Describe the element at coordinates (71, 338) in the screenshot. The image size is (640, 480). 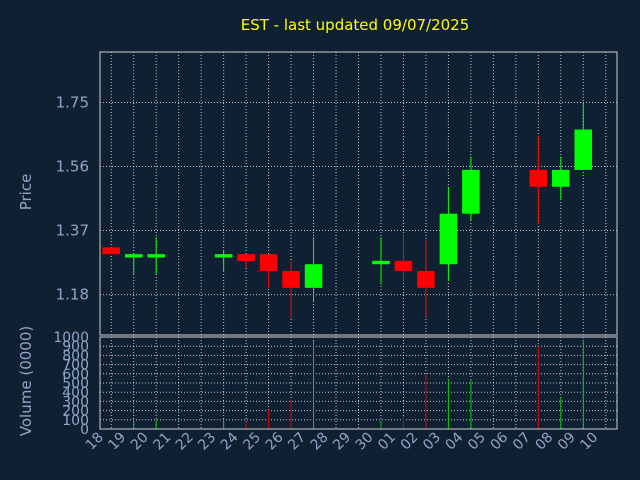
I see `volume-tick-label: 1000` at that location.